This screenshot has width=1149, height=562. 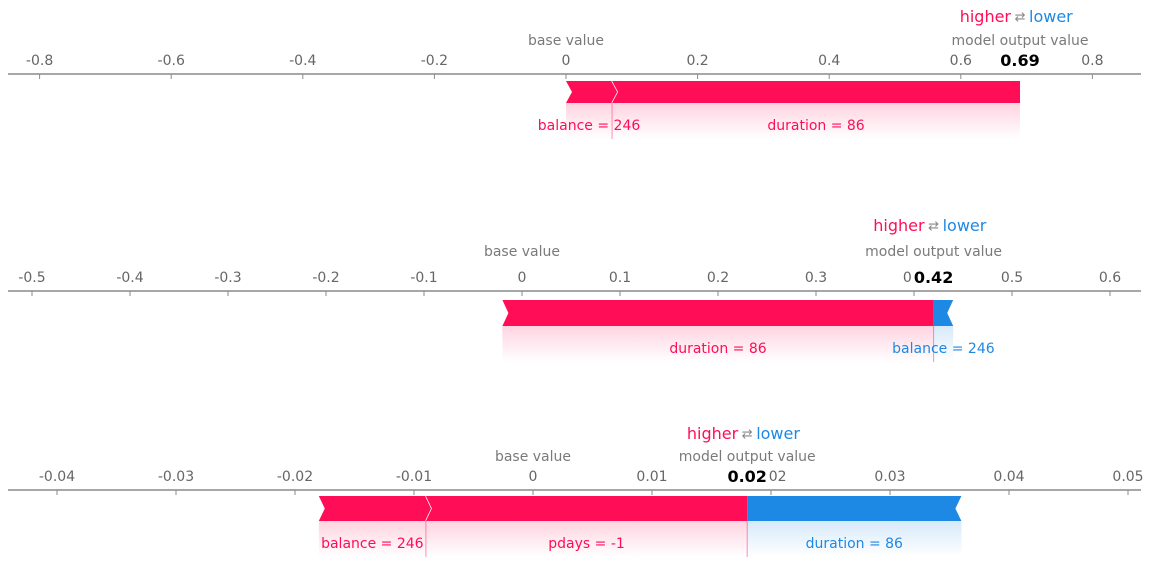 What do you see at coordinates (1012, 278) in the screenshot?
I see `x-tick-label: 0.5` at bounding box center [1012, 278].